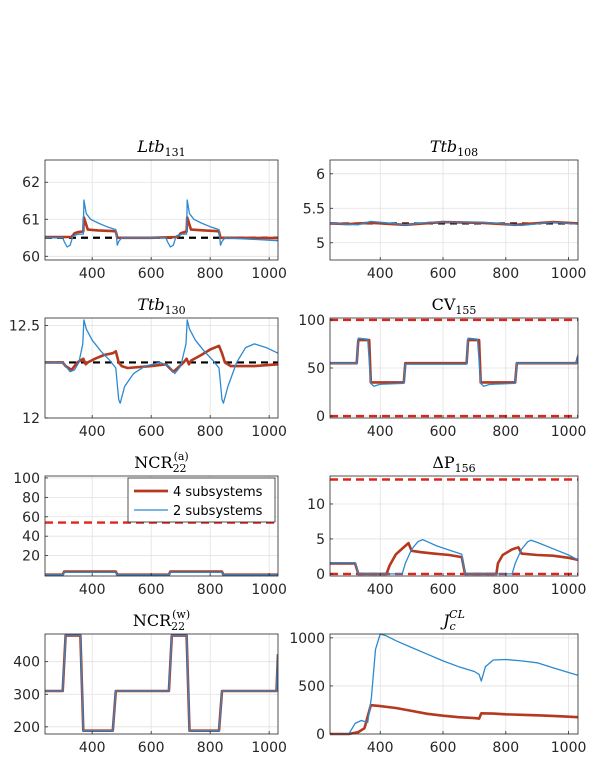 The width and height of the screenshot is (598, 764). What do you see at coordinates (452, 620) in the screenshot?
I see `panel-title: JcCL` at bounding box center [452, 620].